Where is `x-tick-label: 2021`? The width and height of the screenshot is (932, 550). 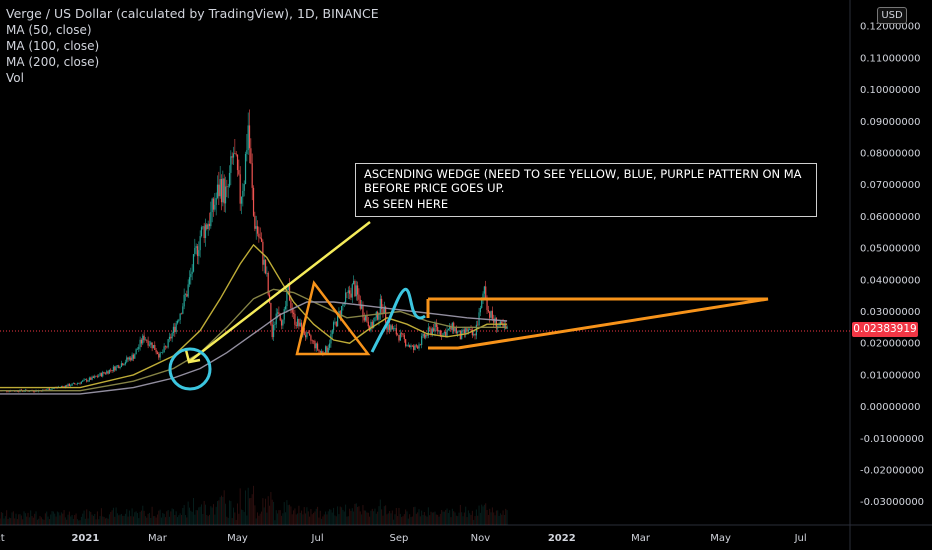 x-tick-label: 2021 is located at coordinates (85, 538).